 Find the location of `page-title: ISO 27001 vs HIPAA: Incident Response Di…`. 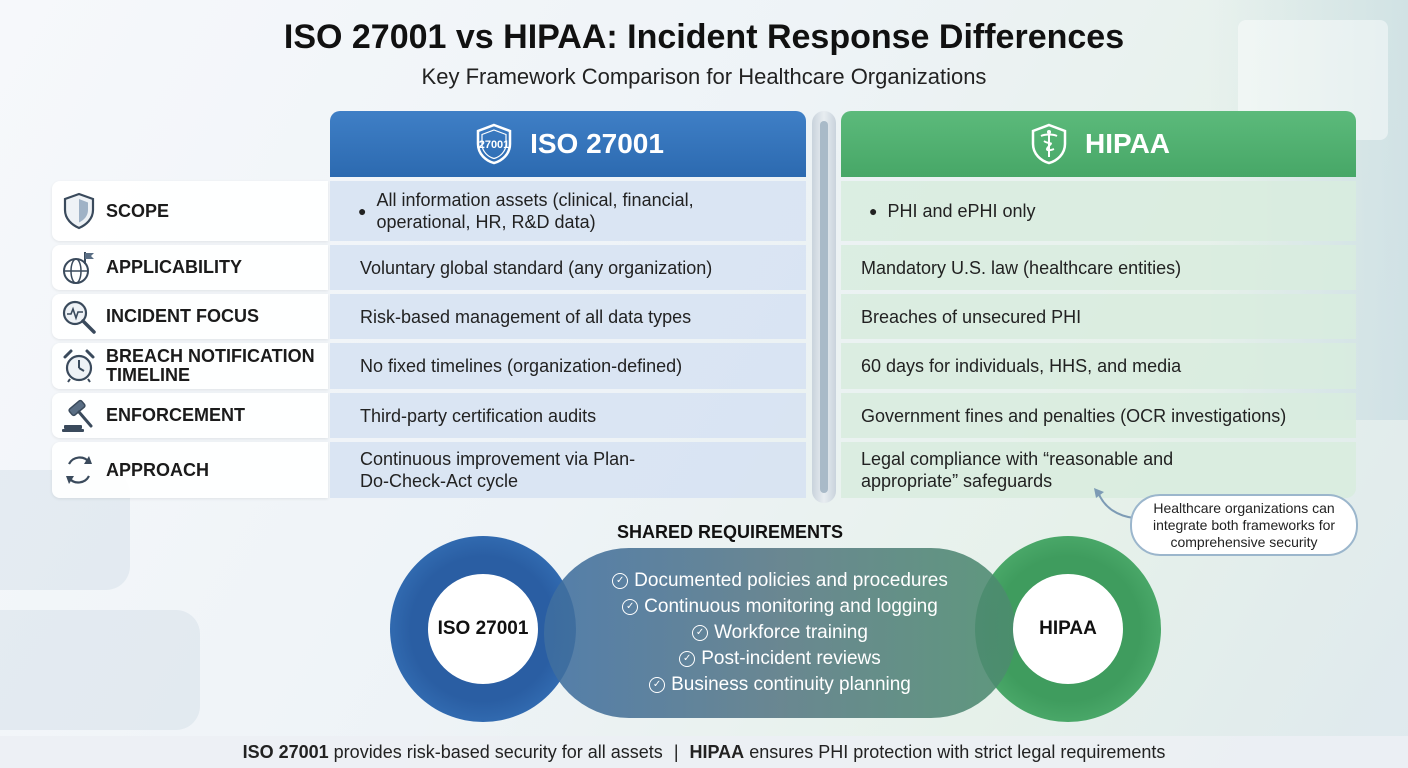

page-title: ISO 27001 vs HIPAA: Incident Response Di… is located at coordinates (704, 37).